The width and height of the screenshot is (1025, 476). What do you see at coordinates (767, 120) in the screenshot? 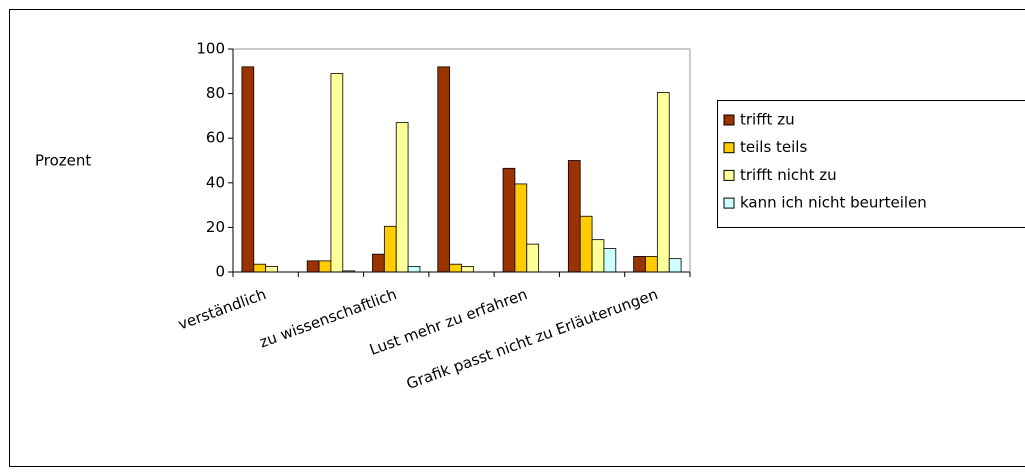
I see `legend-label: trifft zu` at bounding box center [767, 120].